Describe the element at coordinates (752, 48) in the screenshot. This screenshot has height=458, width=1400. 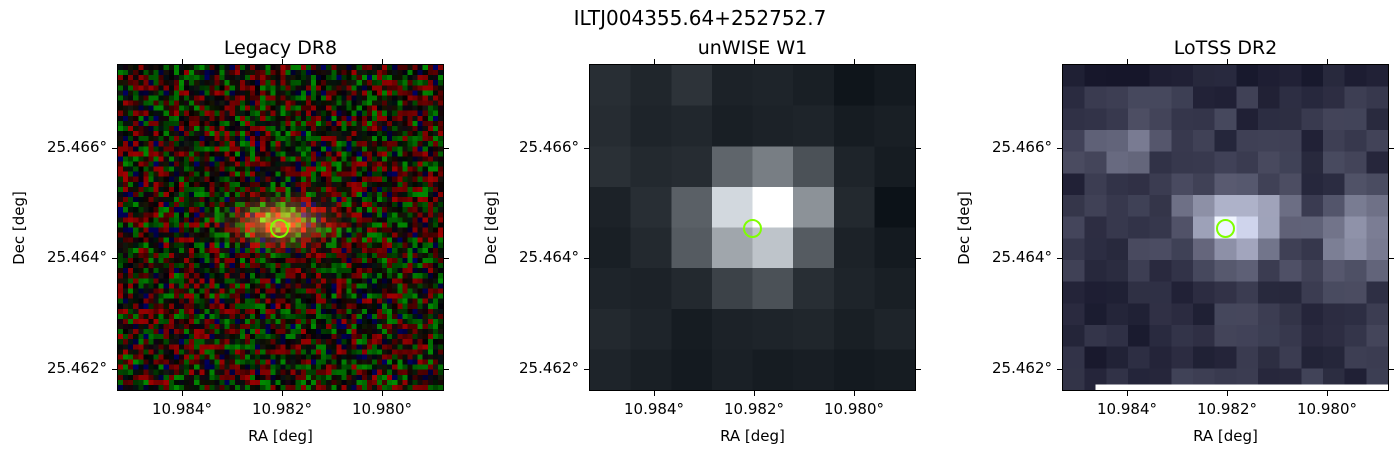
I see `panel-title: unWISE W1` at that location.